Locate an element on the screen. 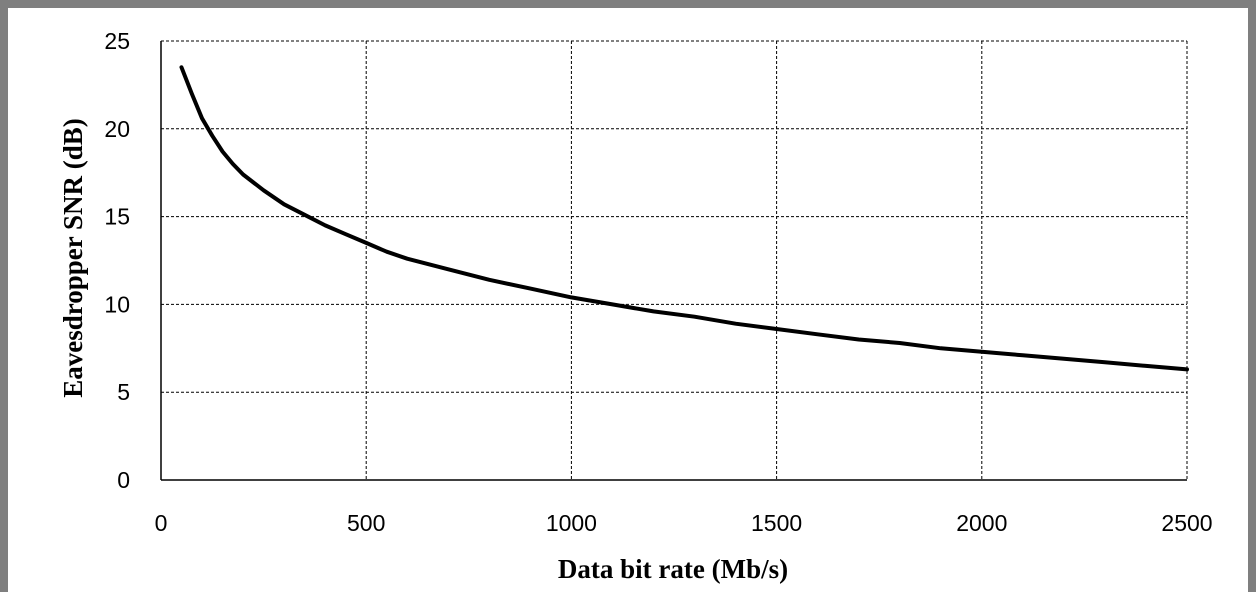 The image size is (1256, 592). x-tick-label: 2000 is located at coordinates (981, 523).